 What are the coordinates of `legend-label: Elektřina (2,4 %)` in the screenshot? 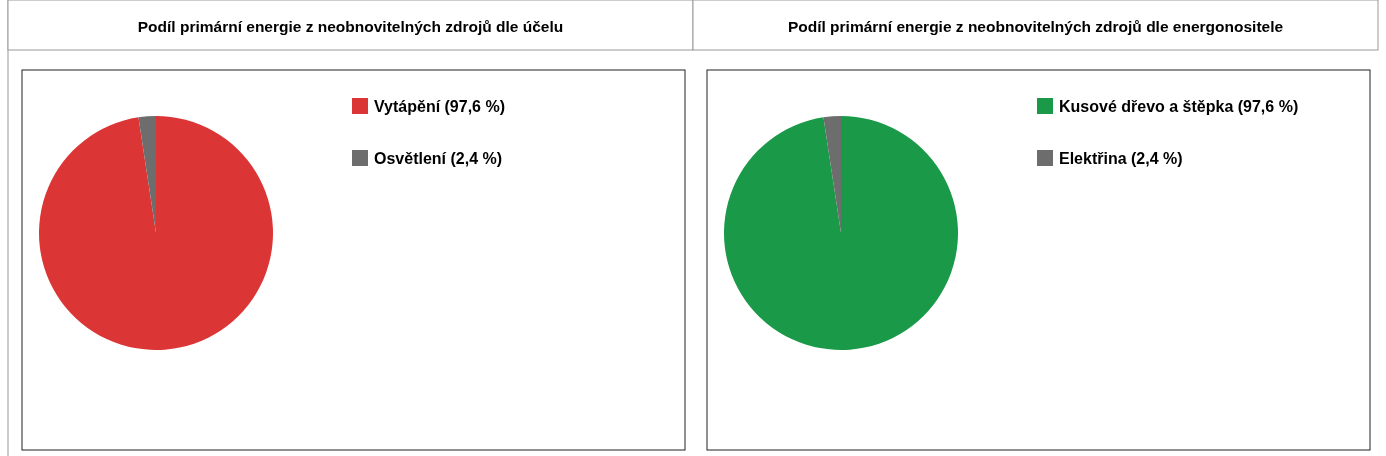 It's located at (1121, 158).